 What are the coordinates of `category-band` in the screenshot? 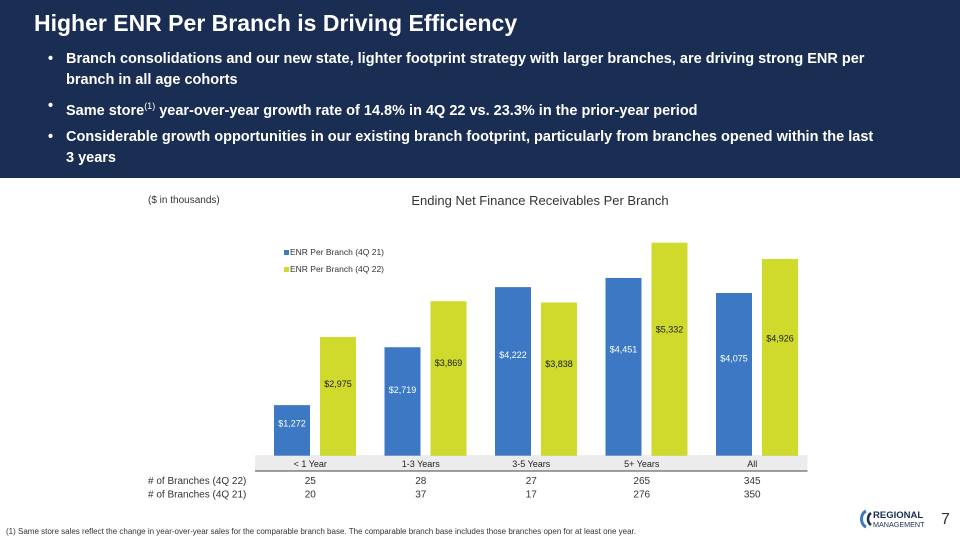 It's located at (531, 463).